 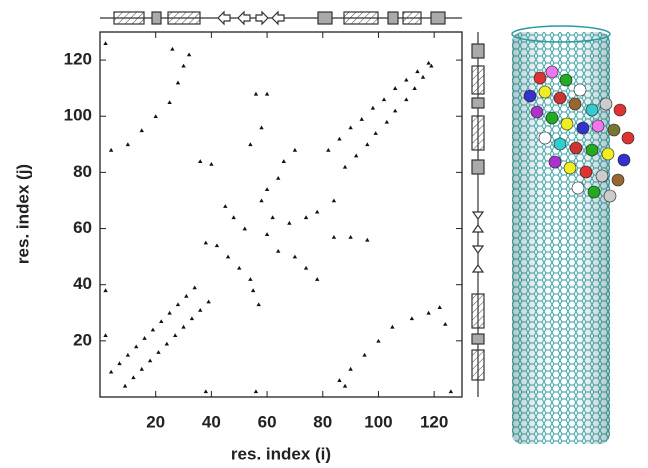 What do you see at coordinates (478, 214) in the screenshot?
I see `secondary-structure-right` at bounding box center [478, 214].